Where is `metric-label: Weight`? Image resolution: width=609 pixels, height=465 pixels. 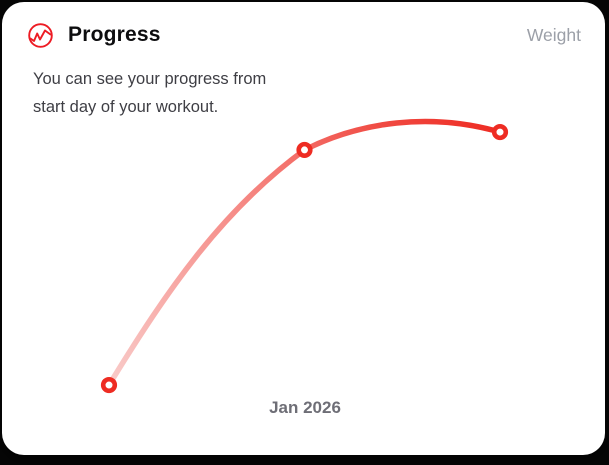 metric-label: Weight is located at coordinates (553, 34).